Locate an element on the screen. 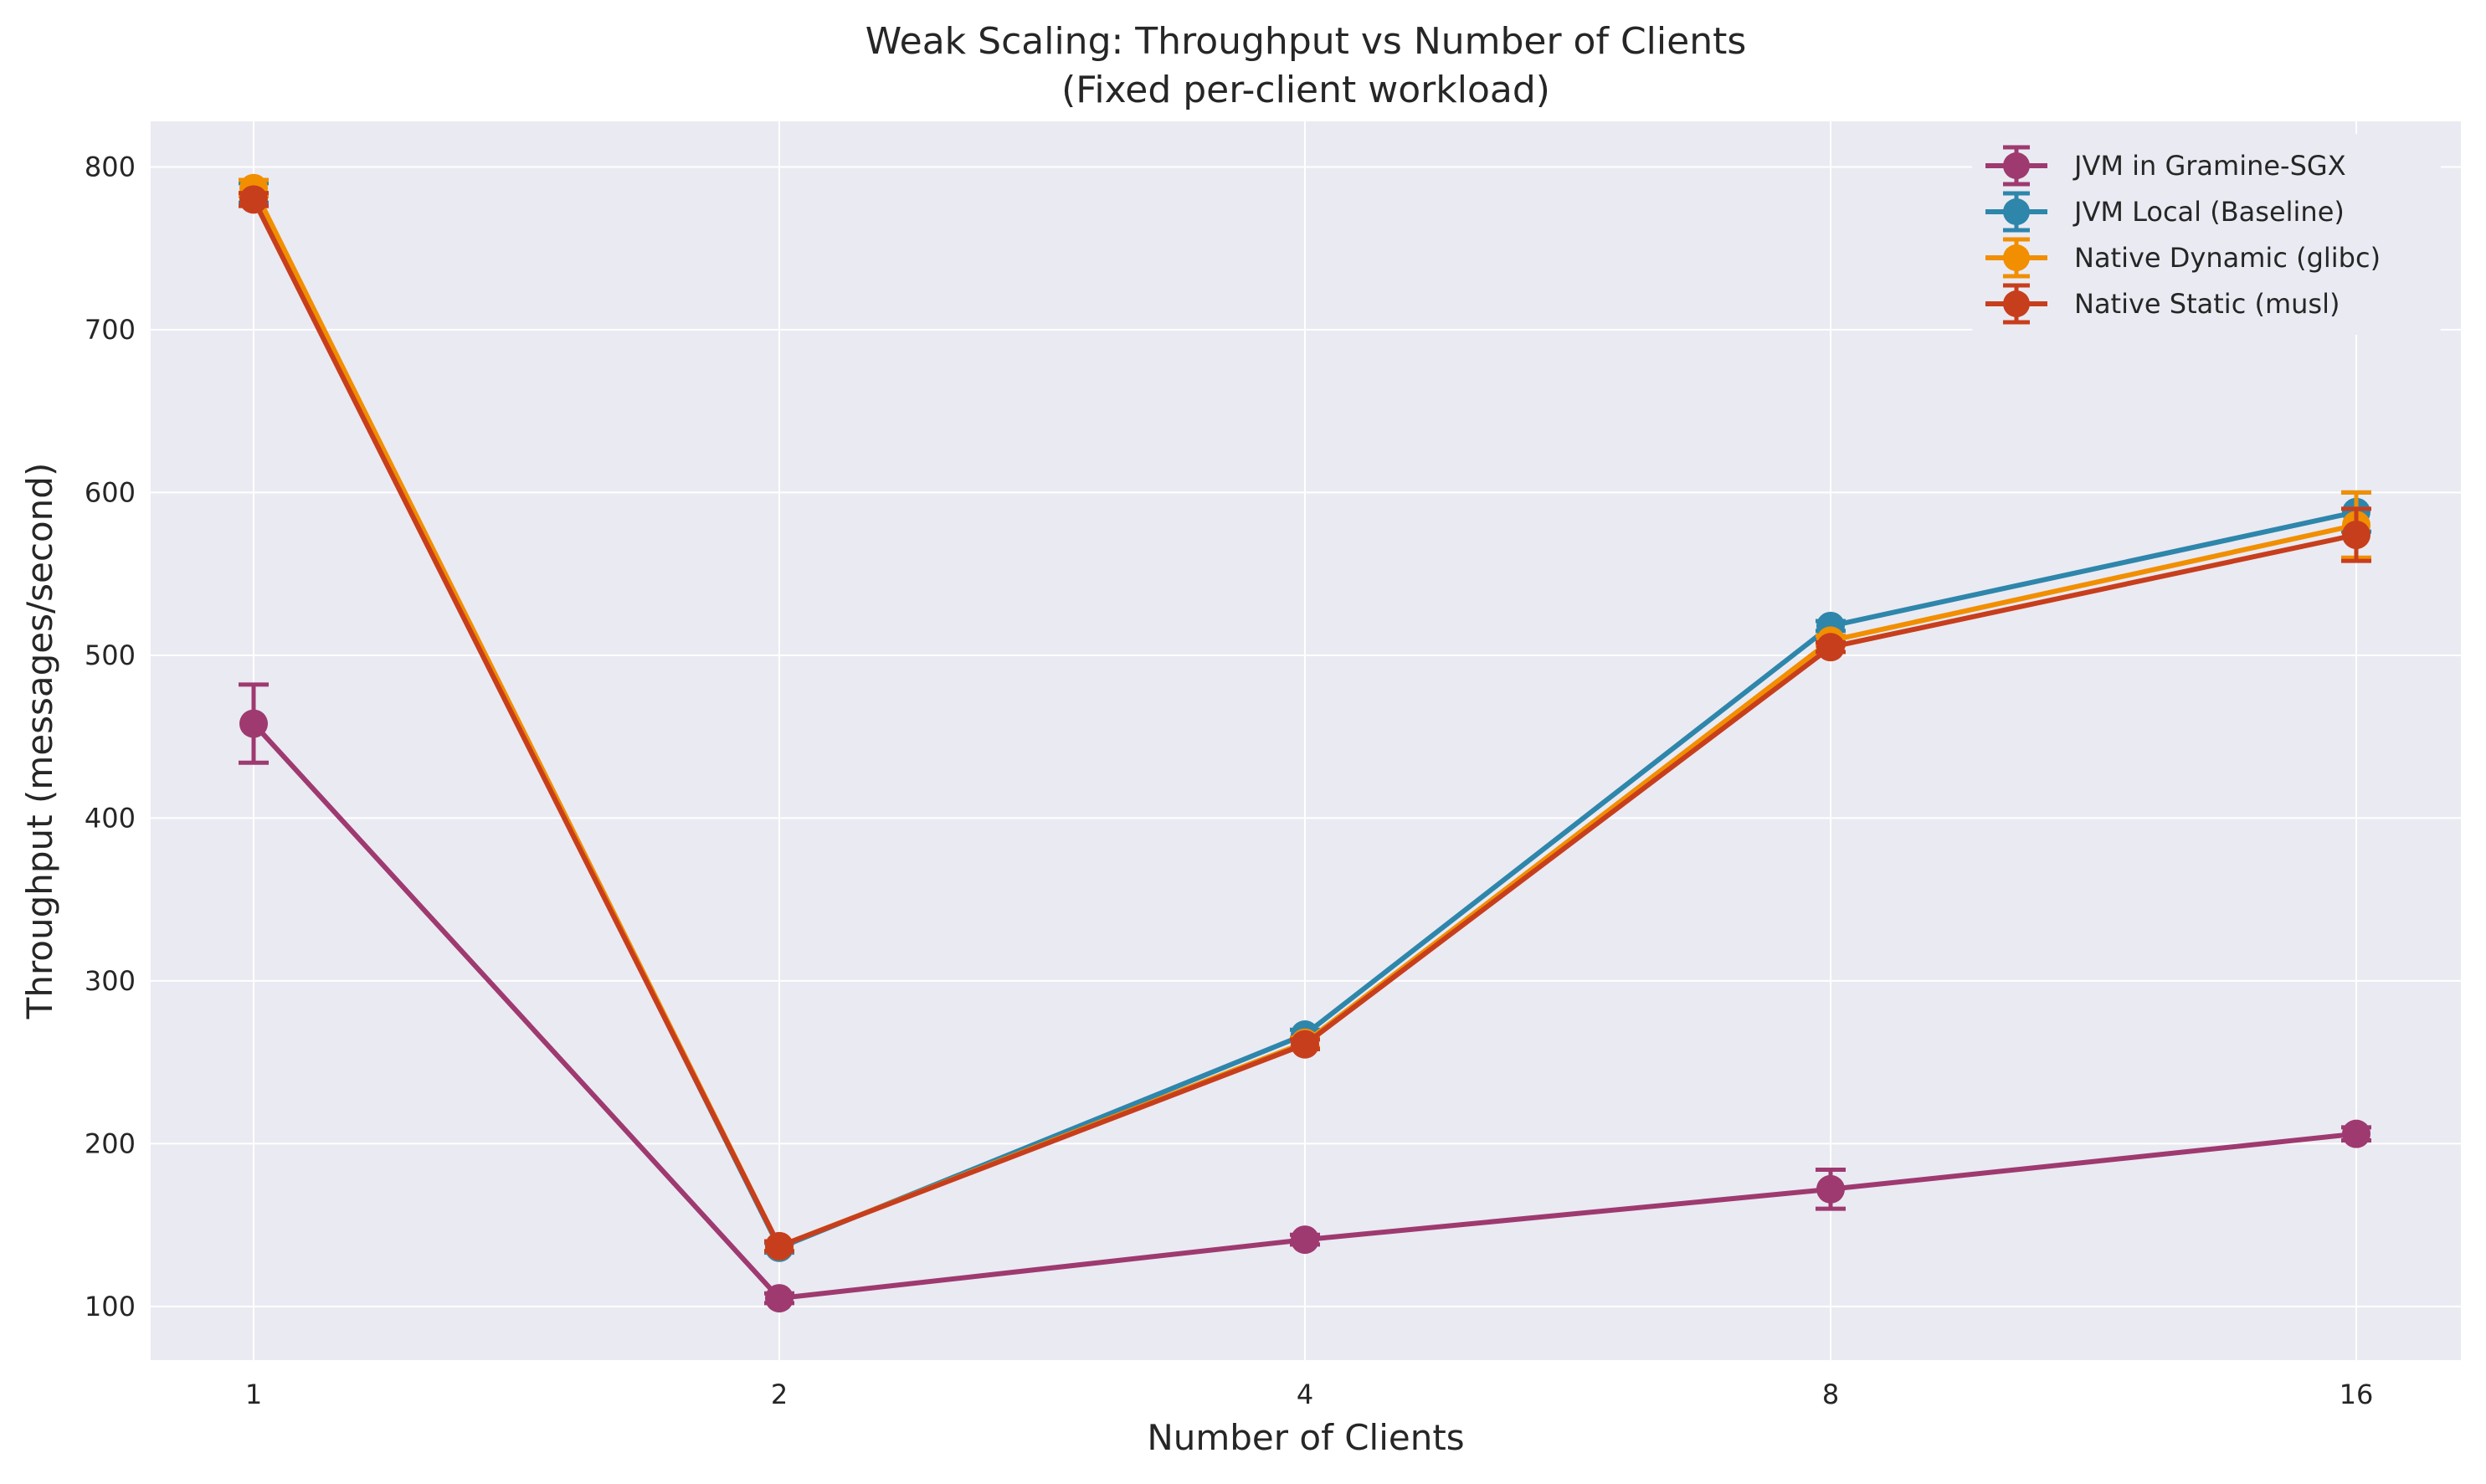 The image size is (2486, 1484). y-axis-label: Throughput (messages/second) is located at coordinates (39, 742).